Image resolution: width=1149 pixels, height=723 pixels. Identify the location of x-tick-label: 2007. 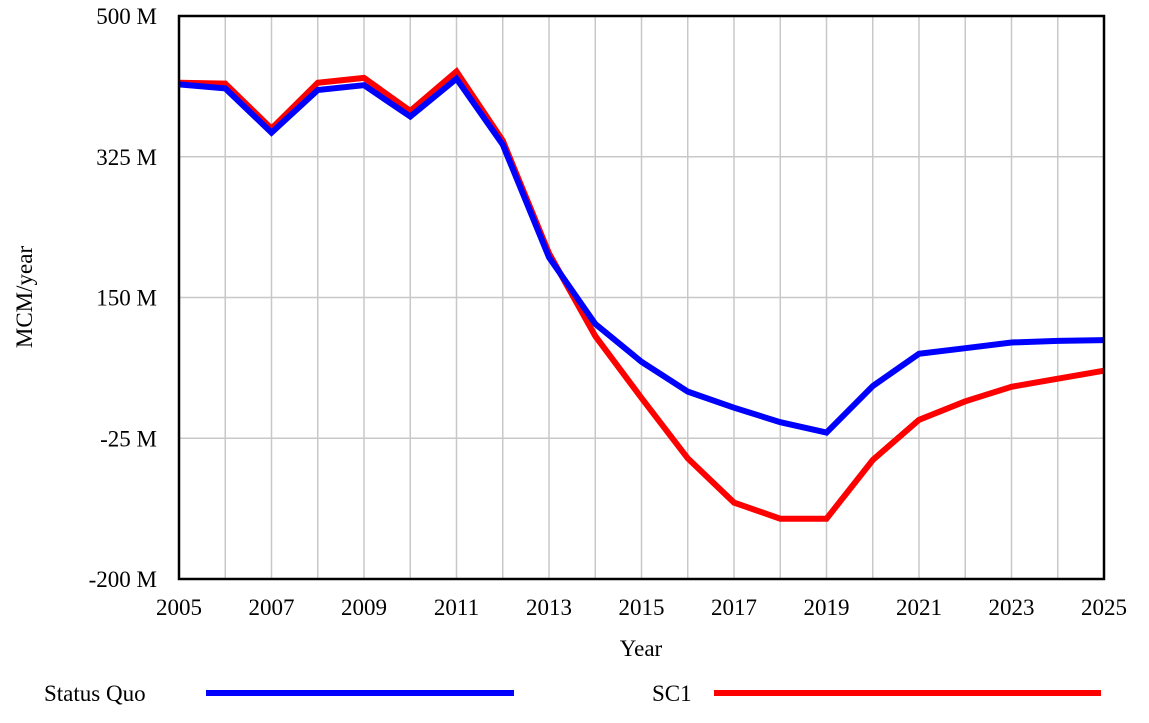
(272, 607).